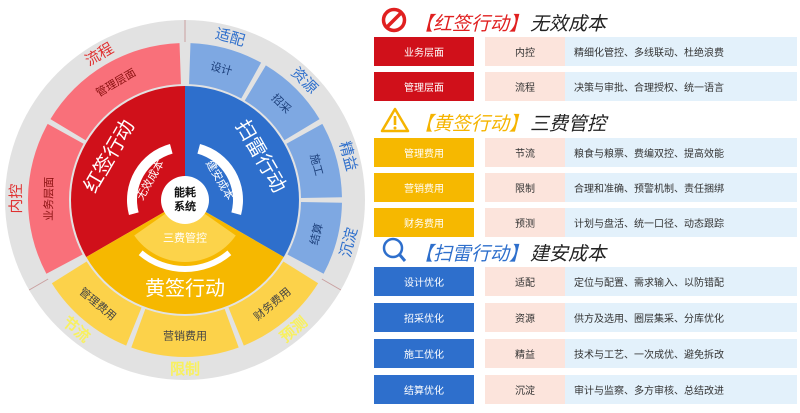 Image resolution: width=800 pixels, height=413 pixels. I want to click on section-header: 【红签行动】 无效成本, so click(493, 22).